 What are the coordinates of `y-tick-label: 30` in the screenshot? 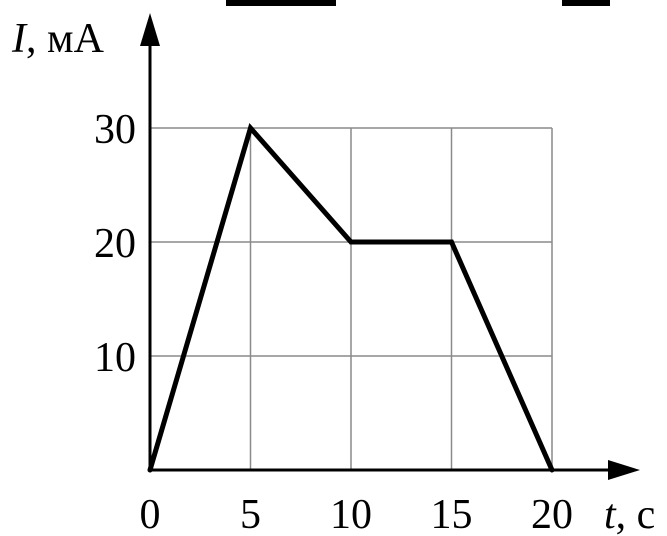 It's located at (115, 130).